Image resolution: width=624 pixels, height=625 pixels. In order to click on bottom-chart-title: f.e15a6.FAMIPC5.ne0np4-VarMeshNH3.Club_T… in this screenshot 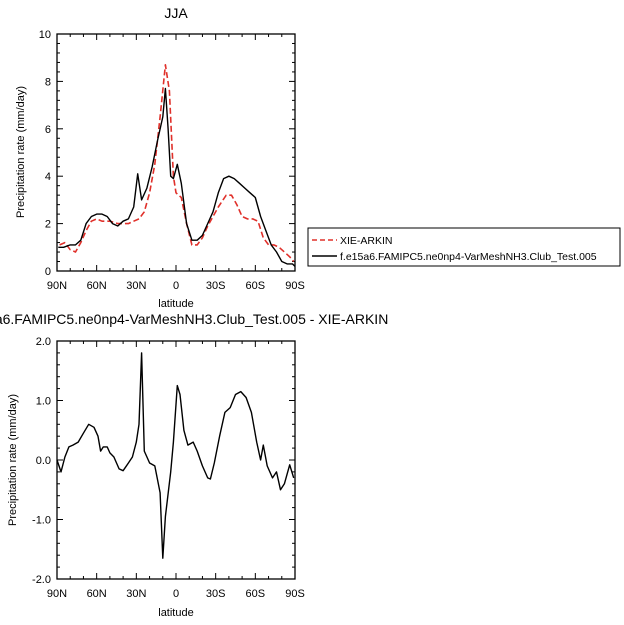, I will do `click(194, 319)`.